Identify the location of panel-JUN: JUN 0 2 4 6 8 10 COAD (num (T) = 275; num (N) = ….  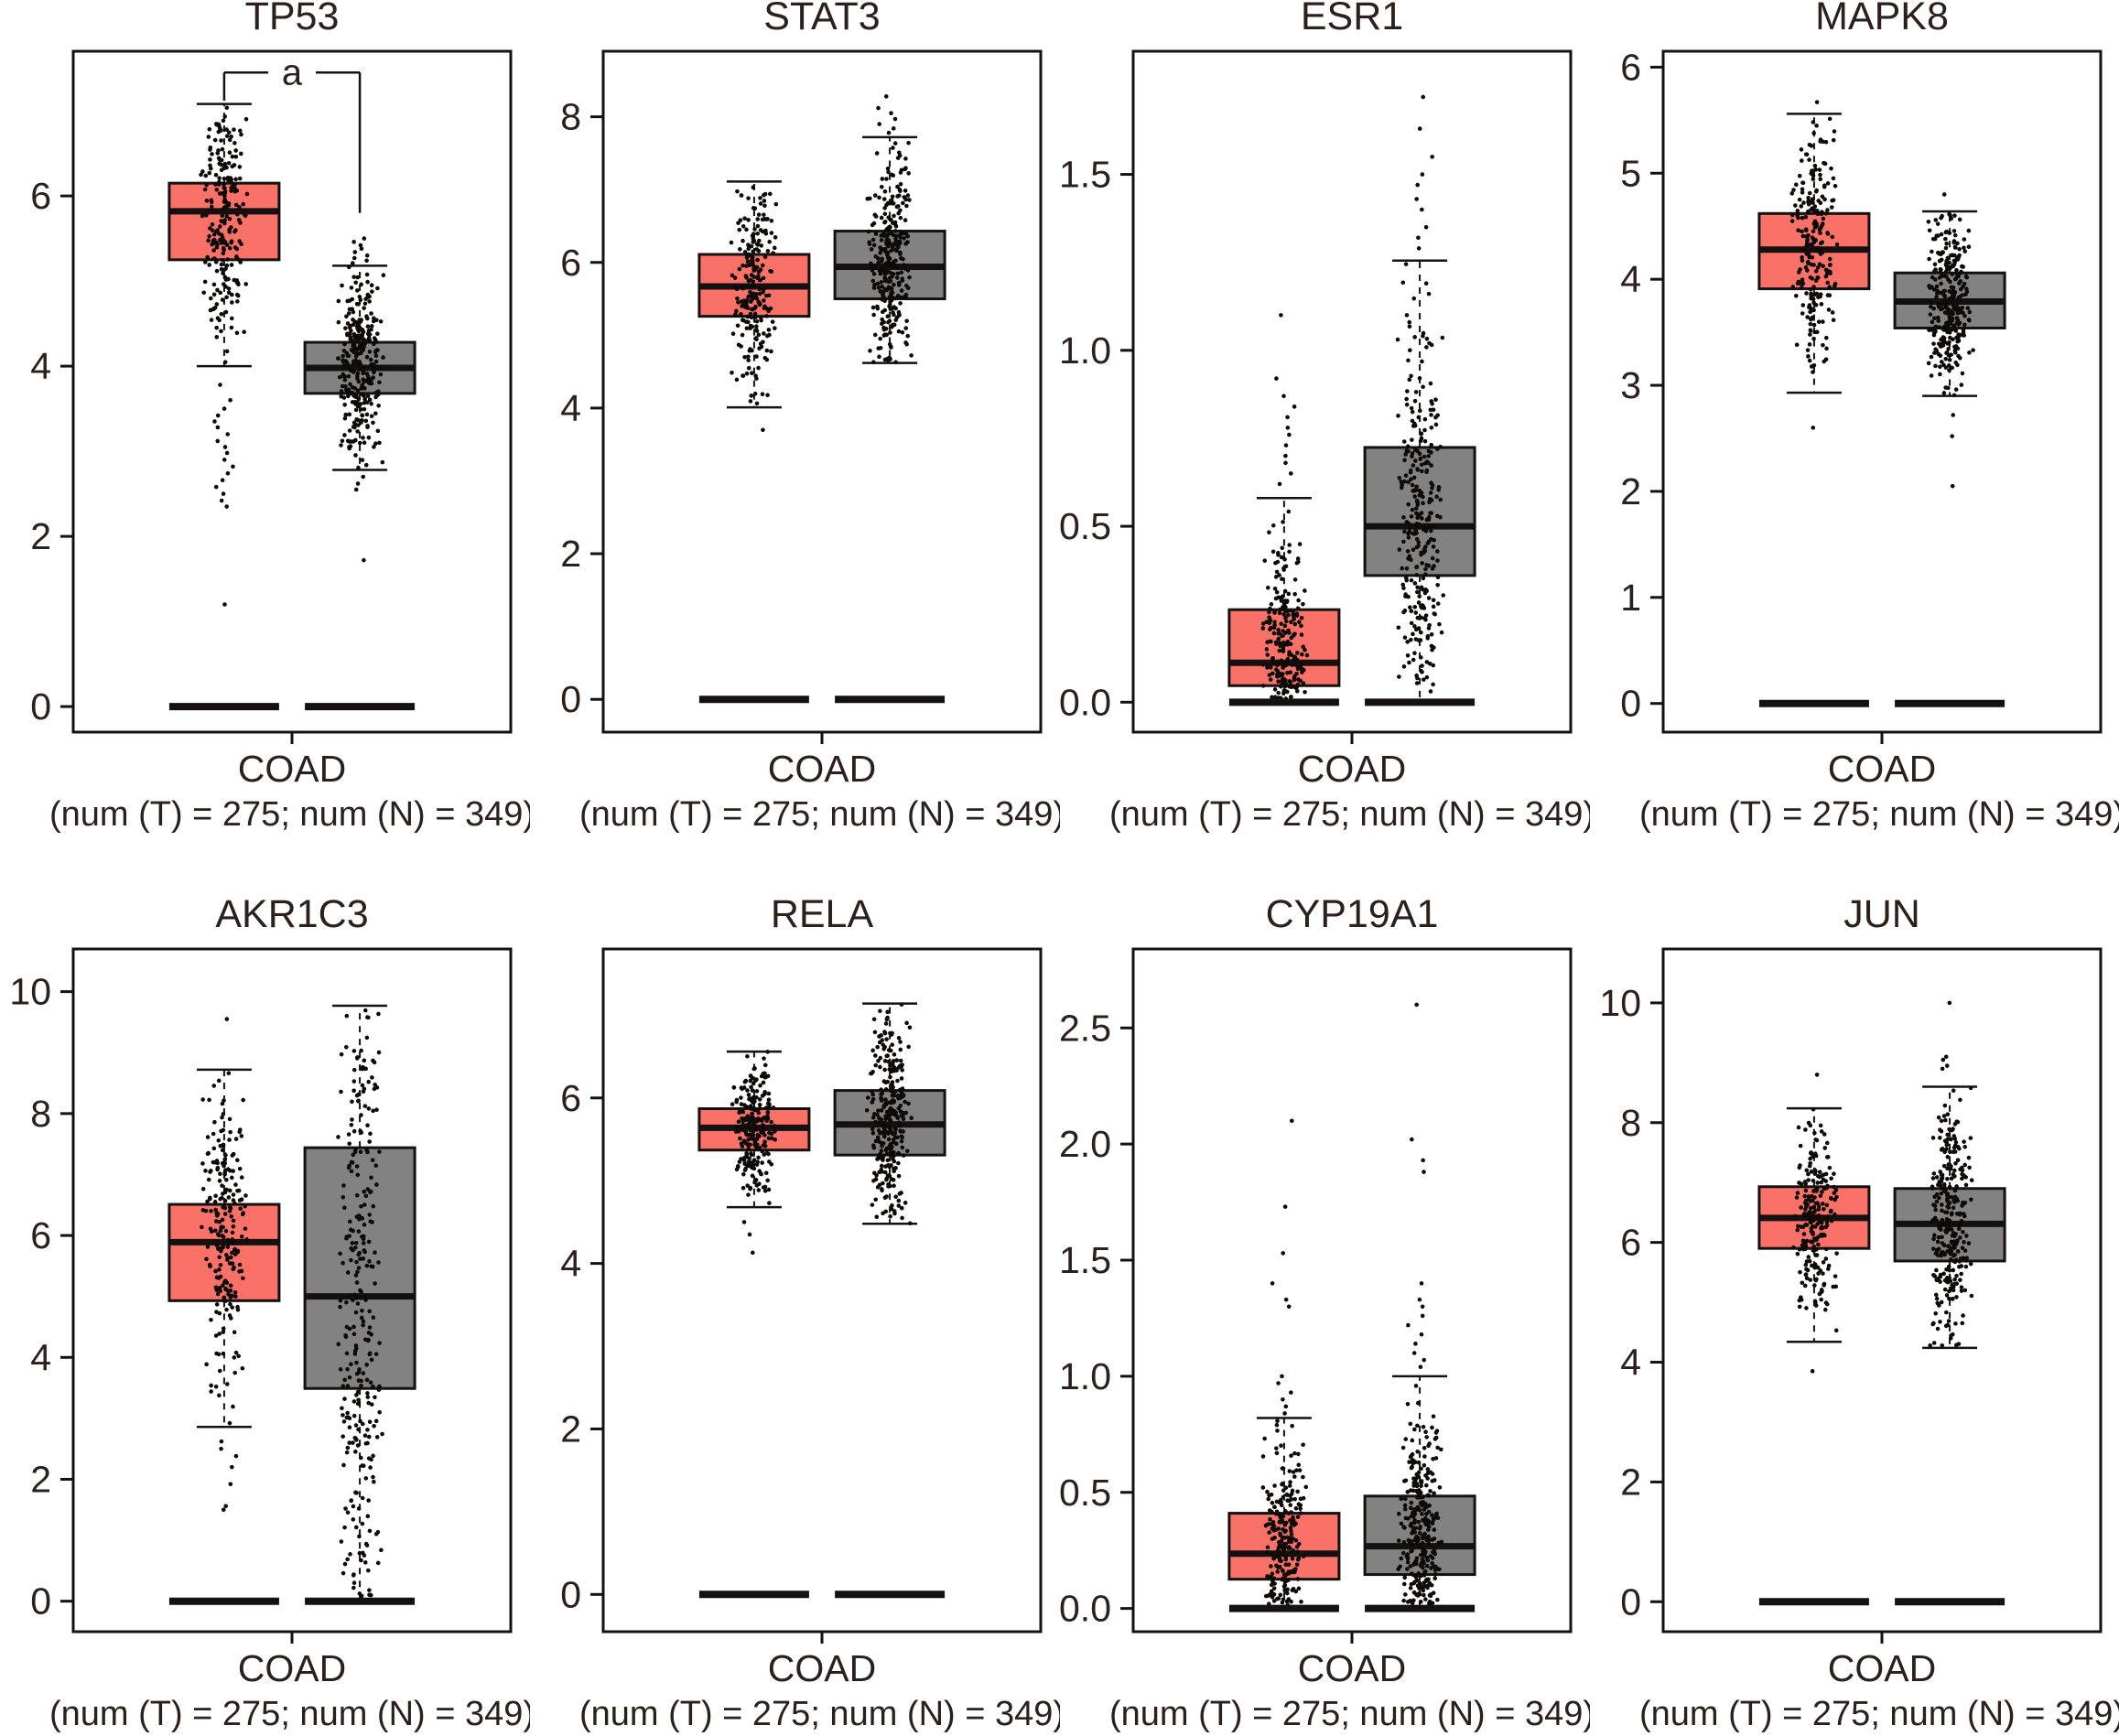
(1859, 1313).